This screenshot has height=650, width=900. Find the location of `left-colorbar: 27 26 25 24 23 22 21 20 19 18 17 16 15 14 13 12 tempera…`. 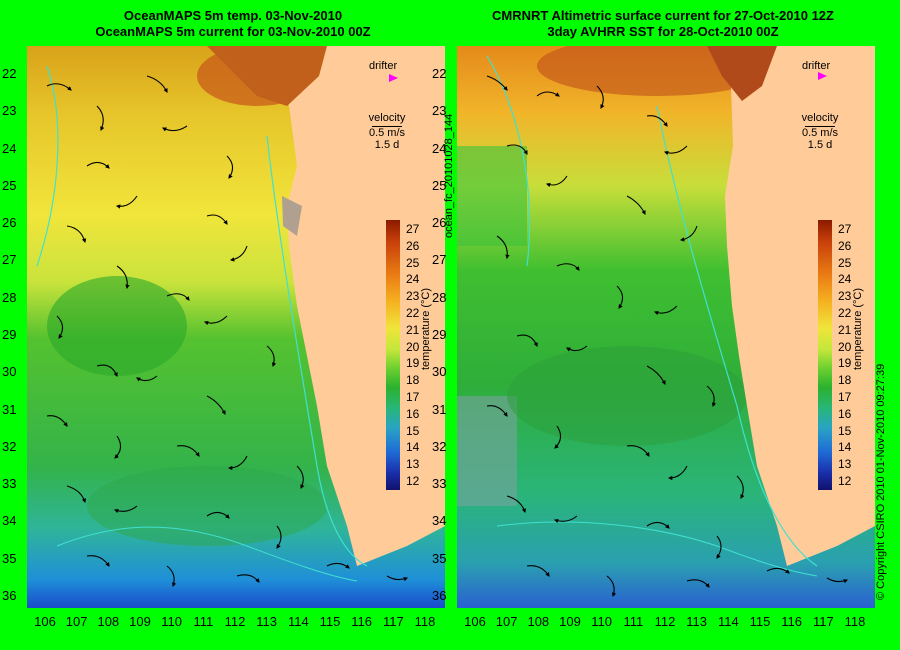

left-colorbar: 27 26 25 24 23 22 21 20 19 18 17 16 15 14 13 12 tempera… is located at coordinates (416, 356).